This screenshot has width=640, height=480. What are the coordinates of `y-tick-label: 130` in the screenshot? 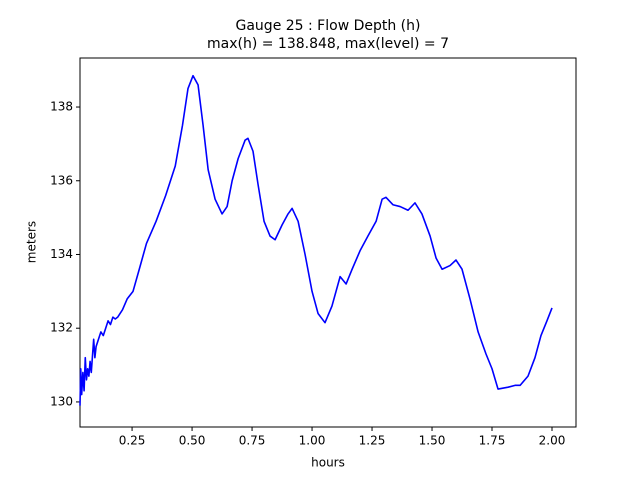 It's located at (61, 401).